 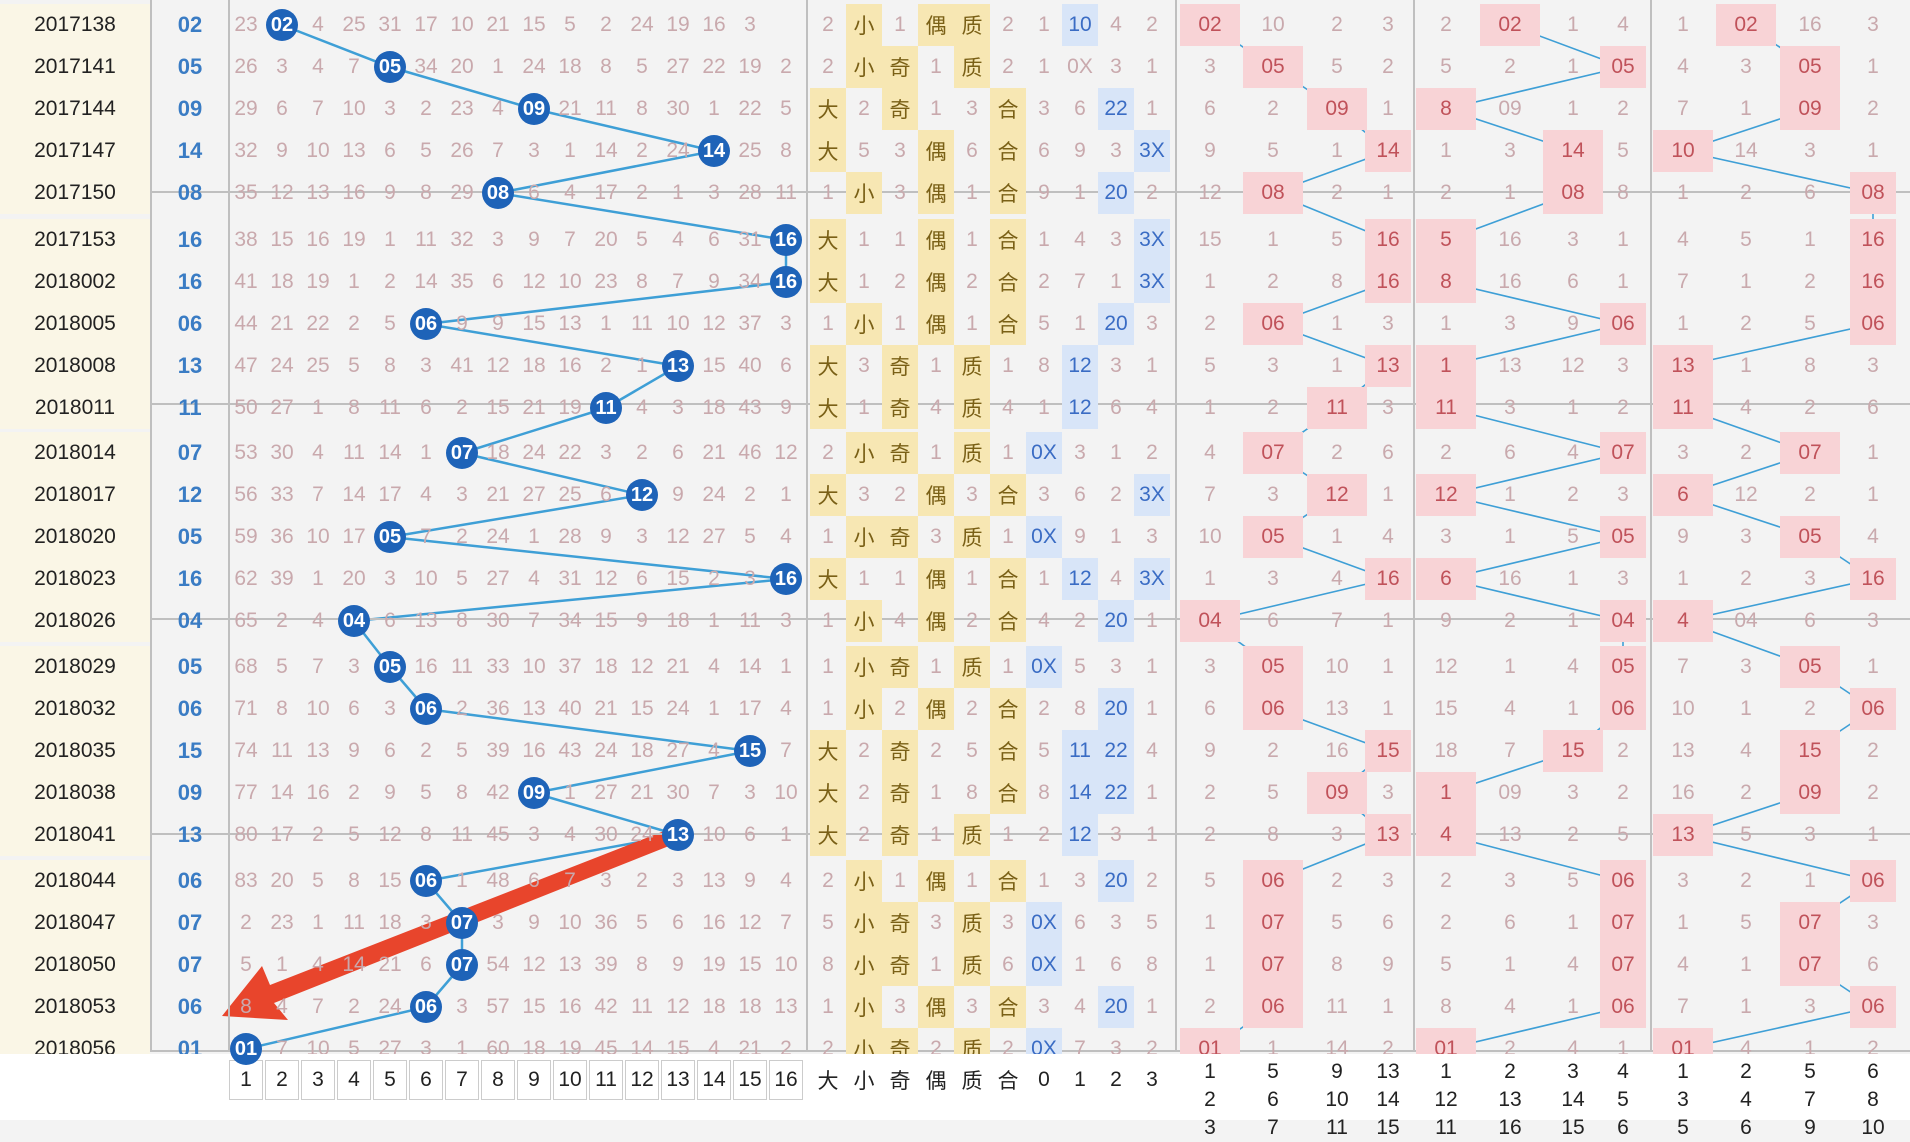 What do you see at coordinates (75, 193) in the screenshot?
I see `period-id: 2017150` at bounding box center [75, 193].